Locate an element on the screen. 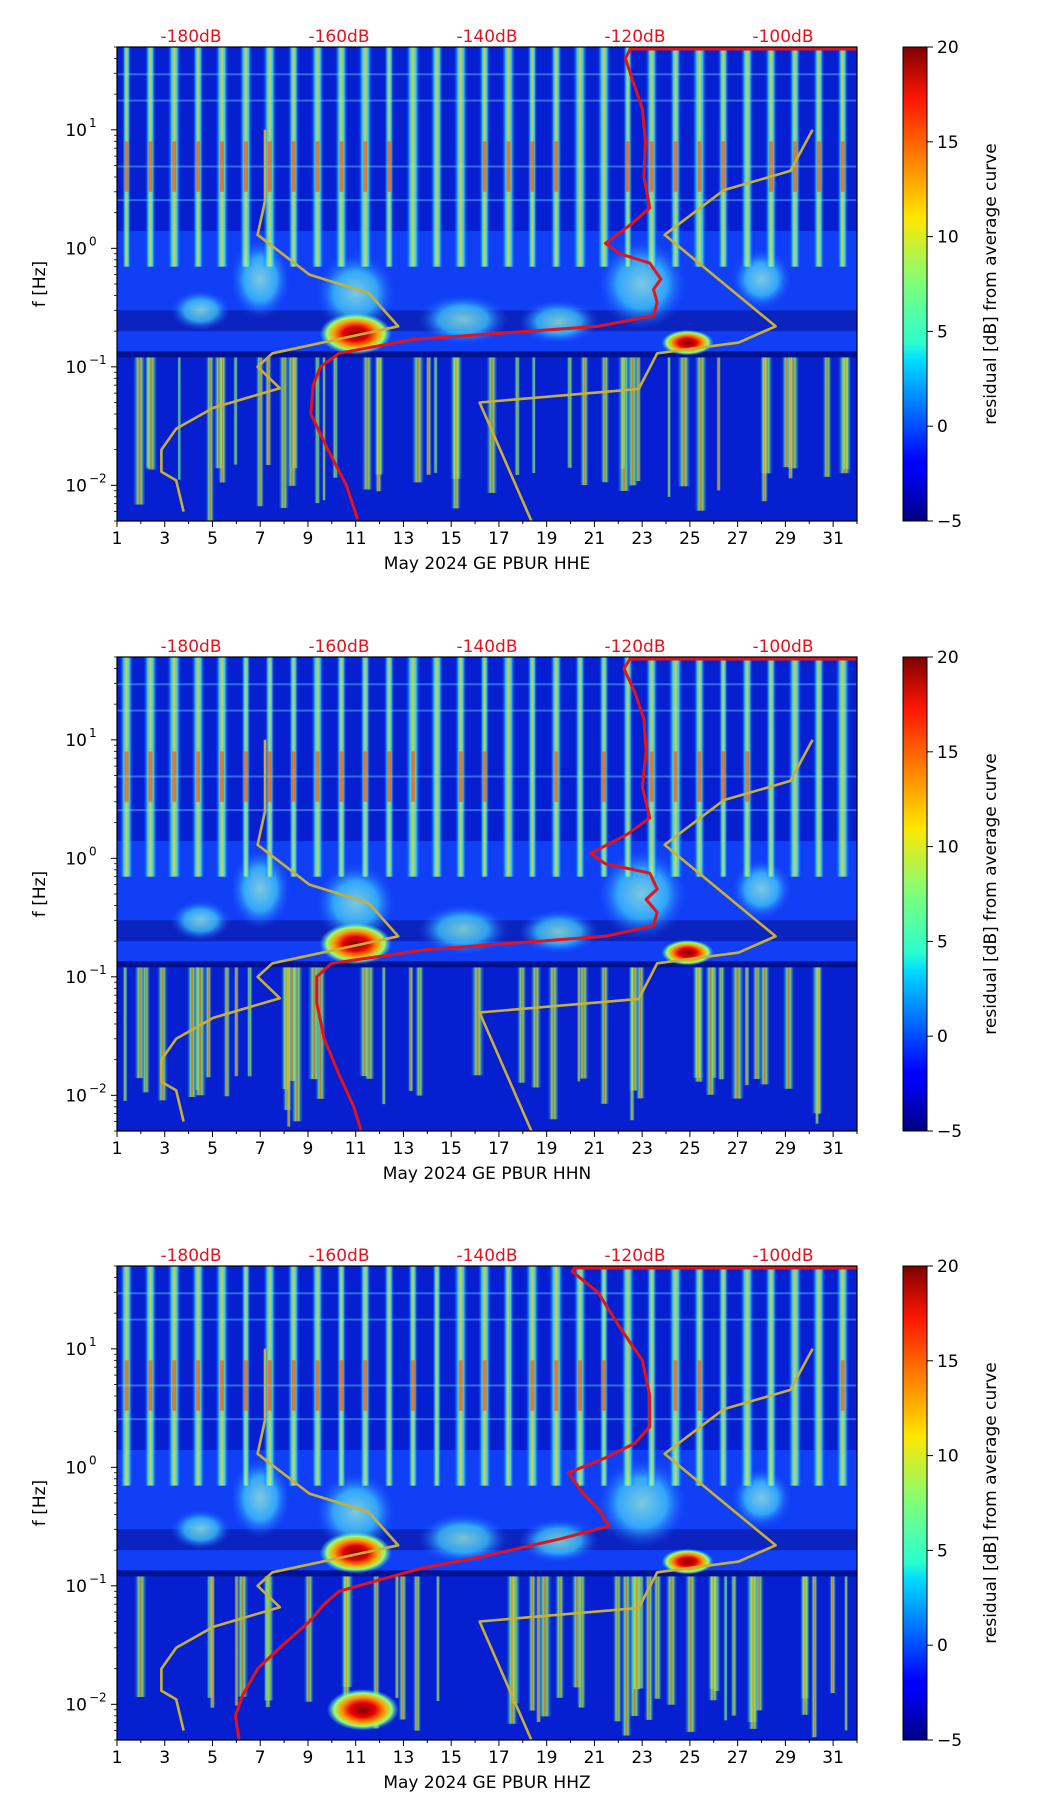  y-tick-exponent: −2 is located at coordinates (98, 1697).